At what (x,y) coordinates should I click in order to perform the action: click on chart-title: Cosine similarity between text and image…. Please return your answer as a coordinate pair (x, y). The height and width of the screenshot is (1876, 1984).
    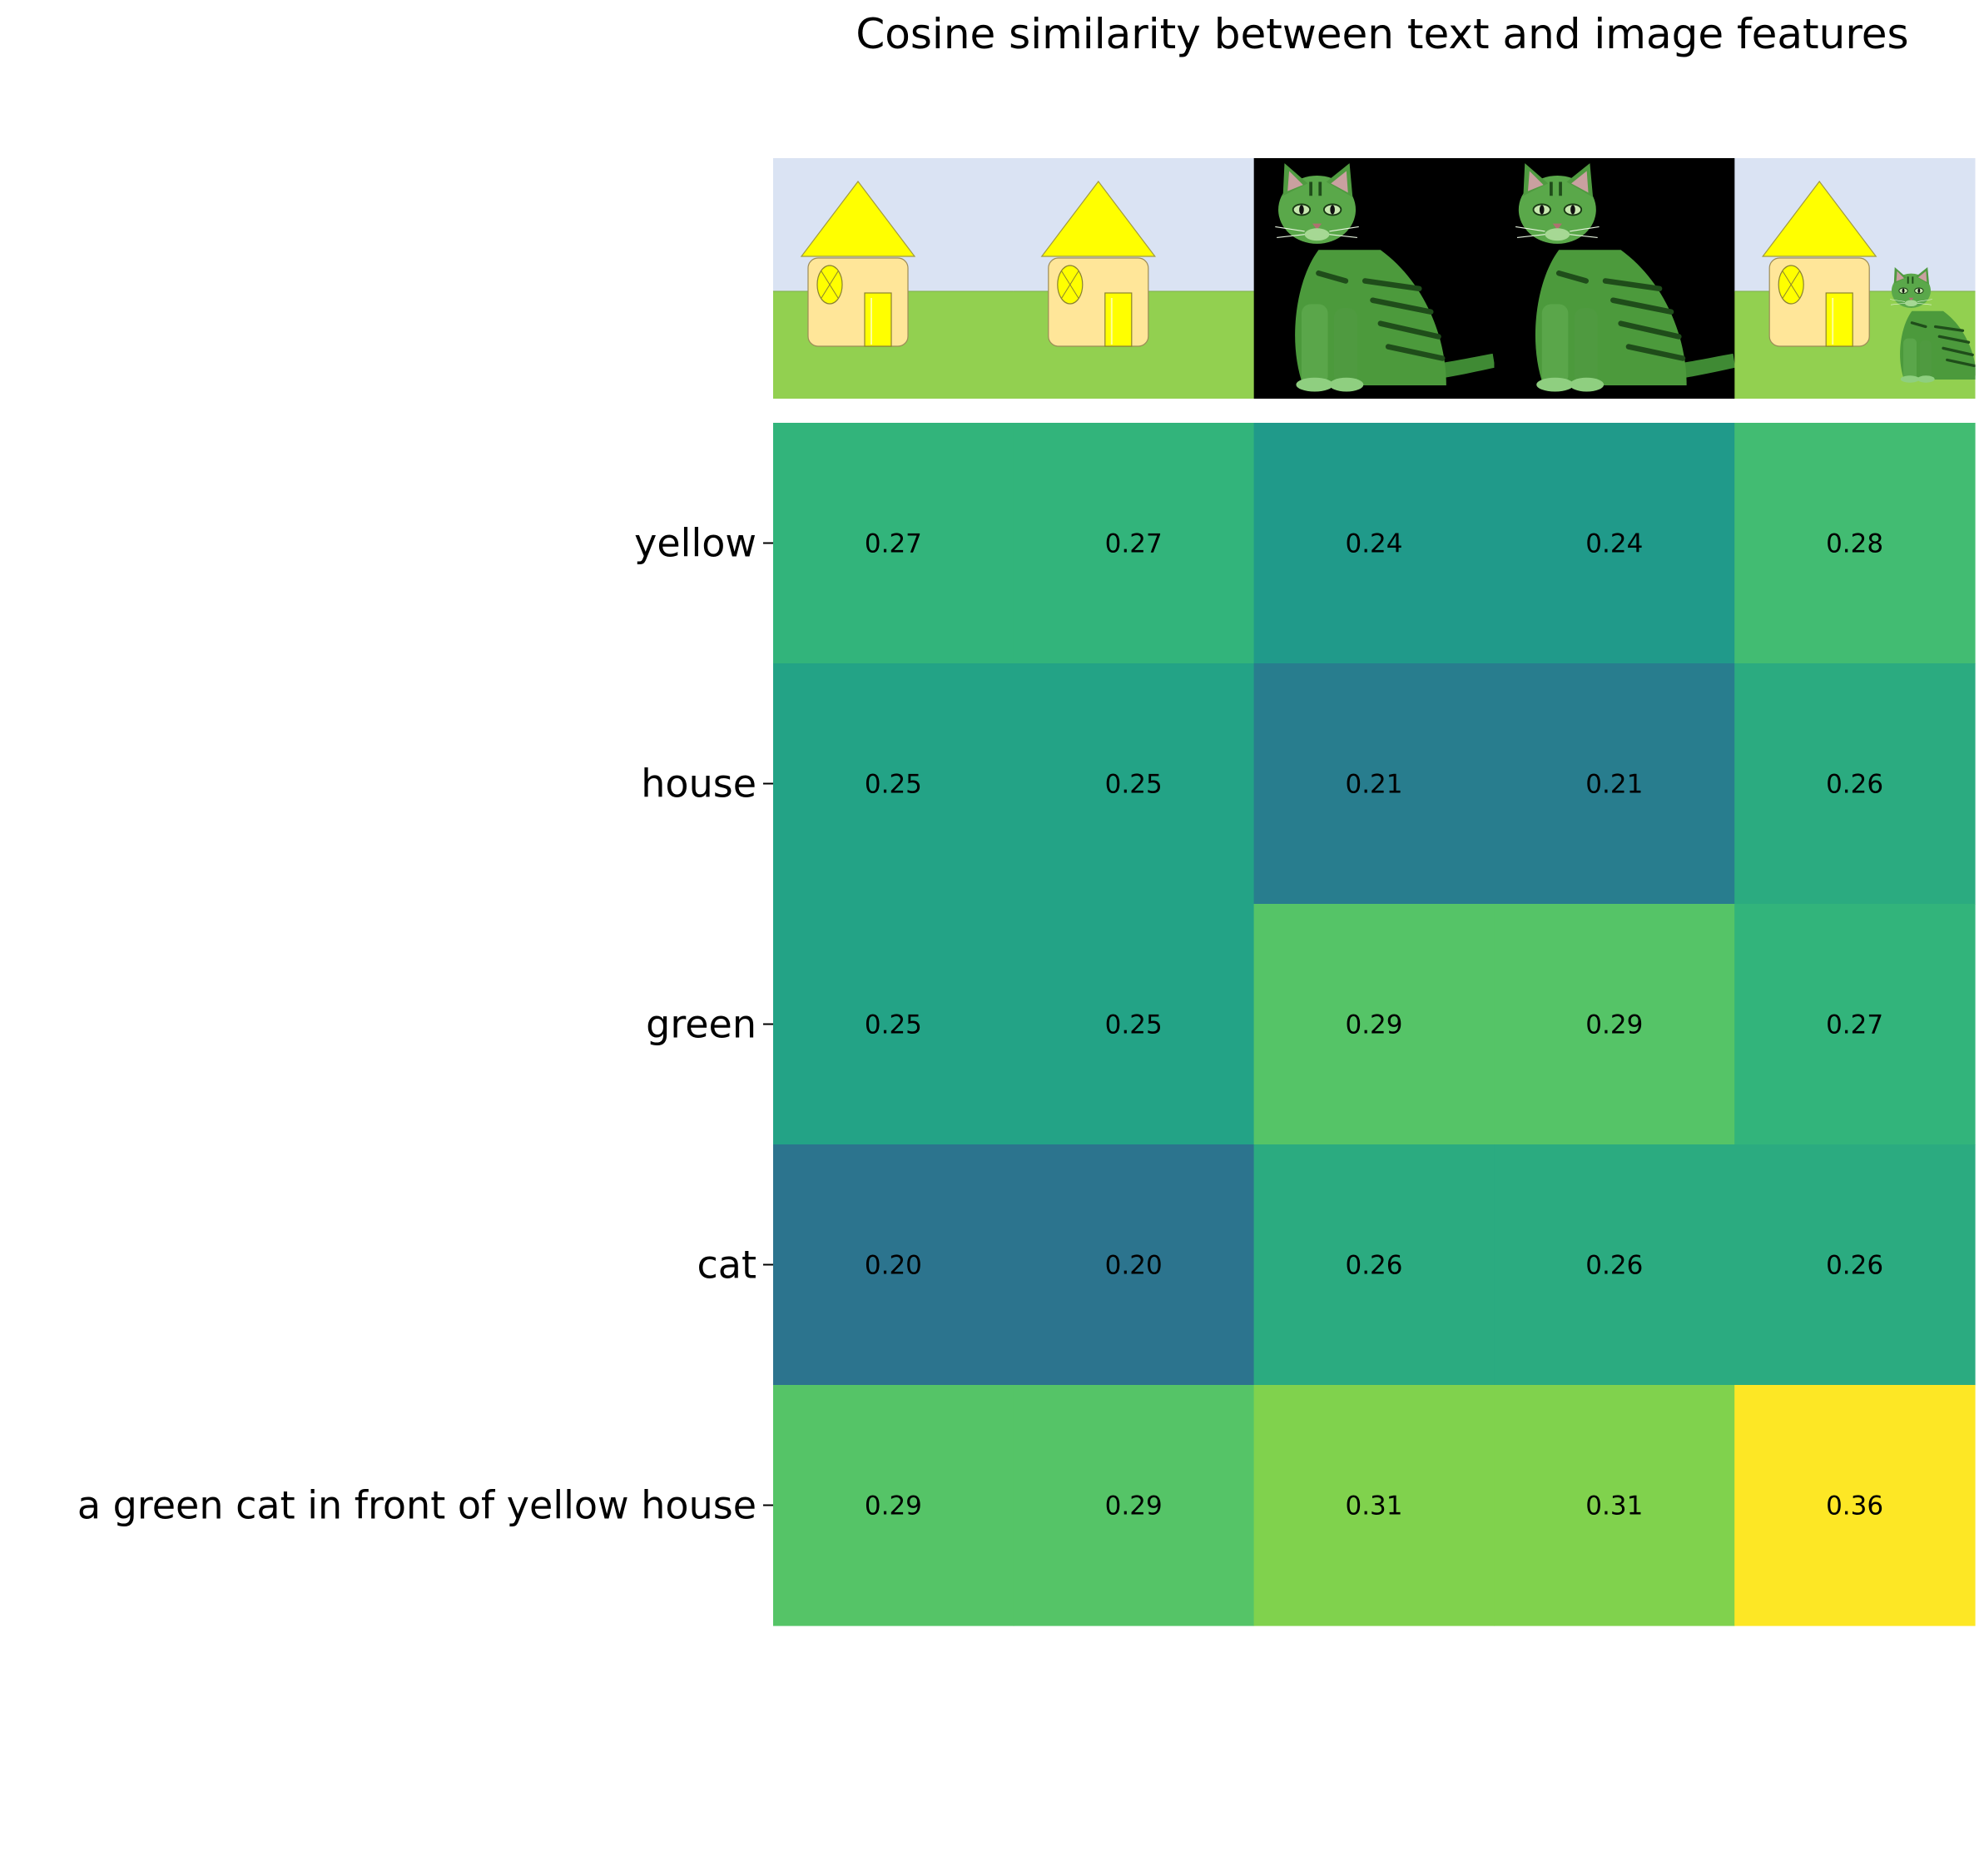
    Looking at the image, I should click on (1382, 34).